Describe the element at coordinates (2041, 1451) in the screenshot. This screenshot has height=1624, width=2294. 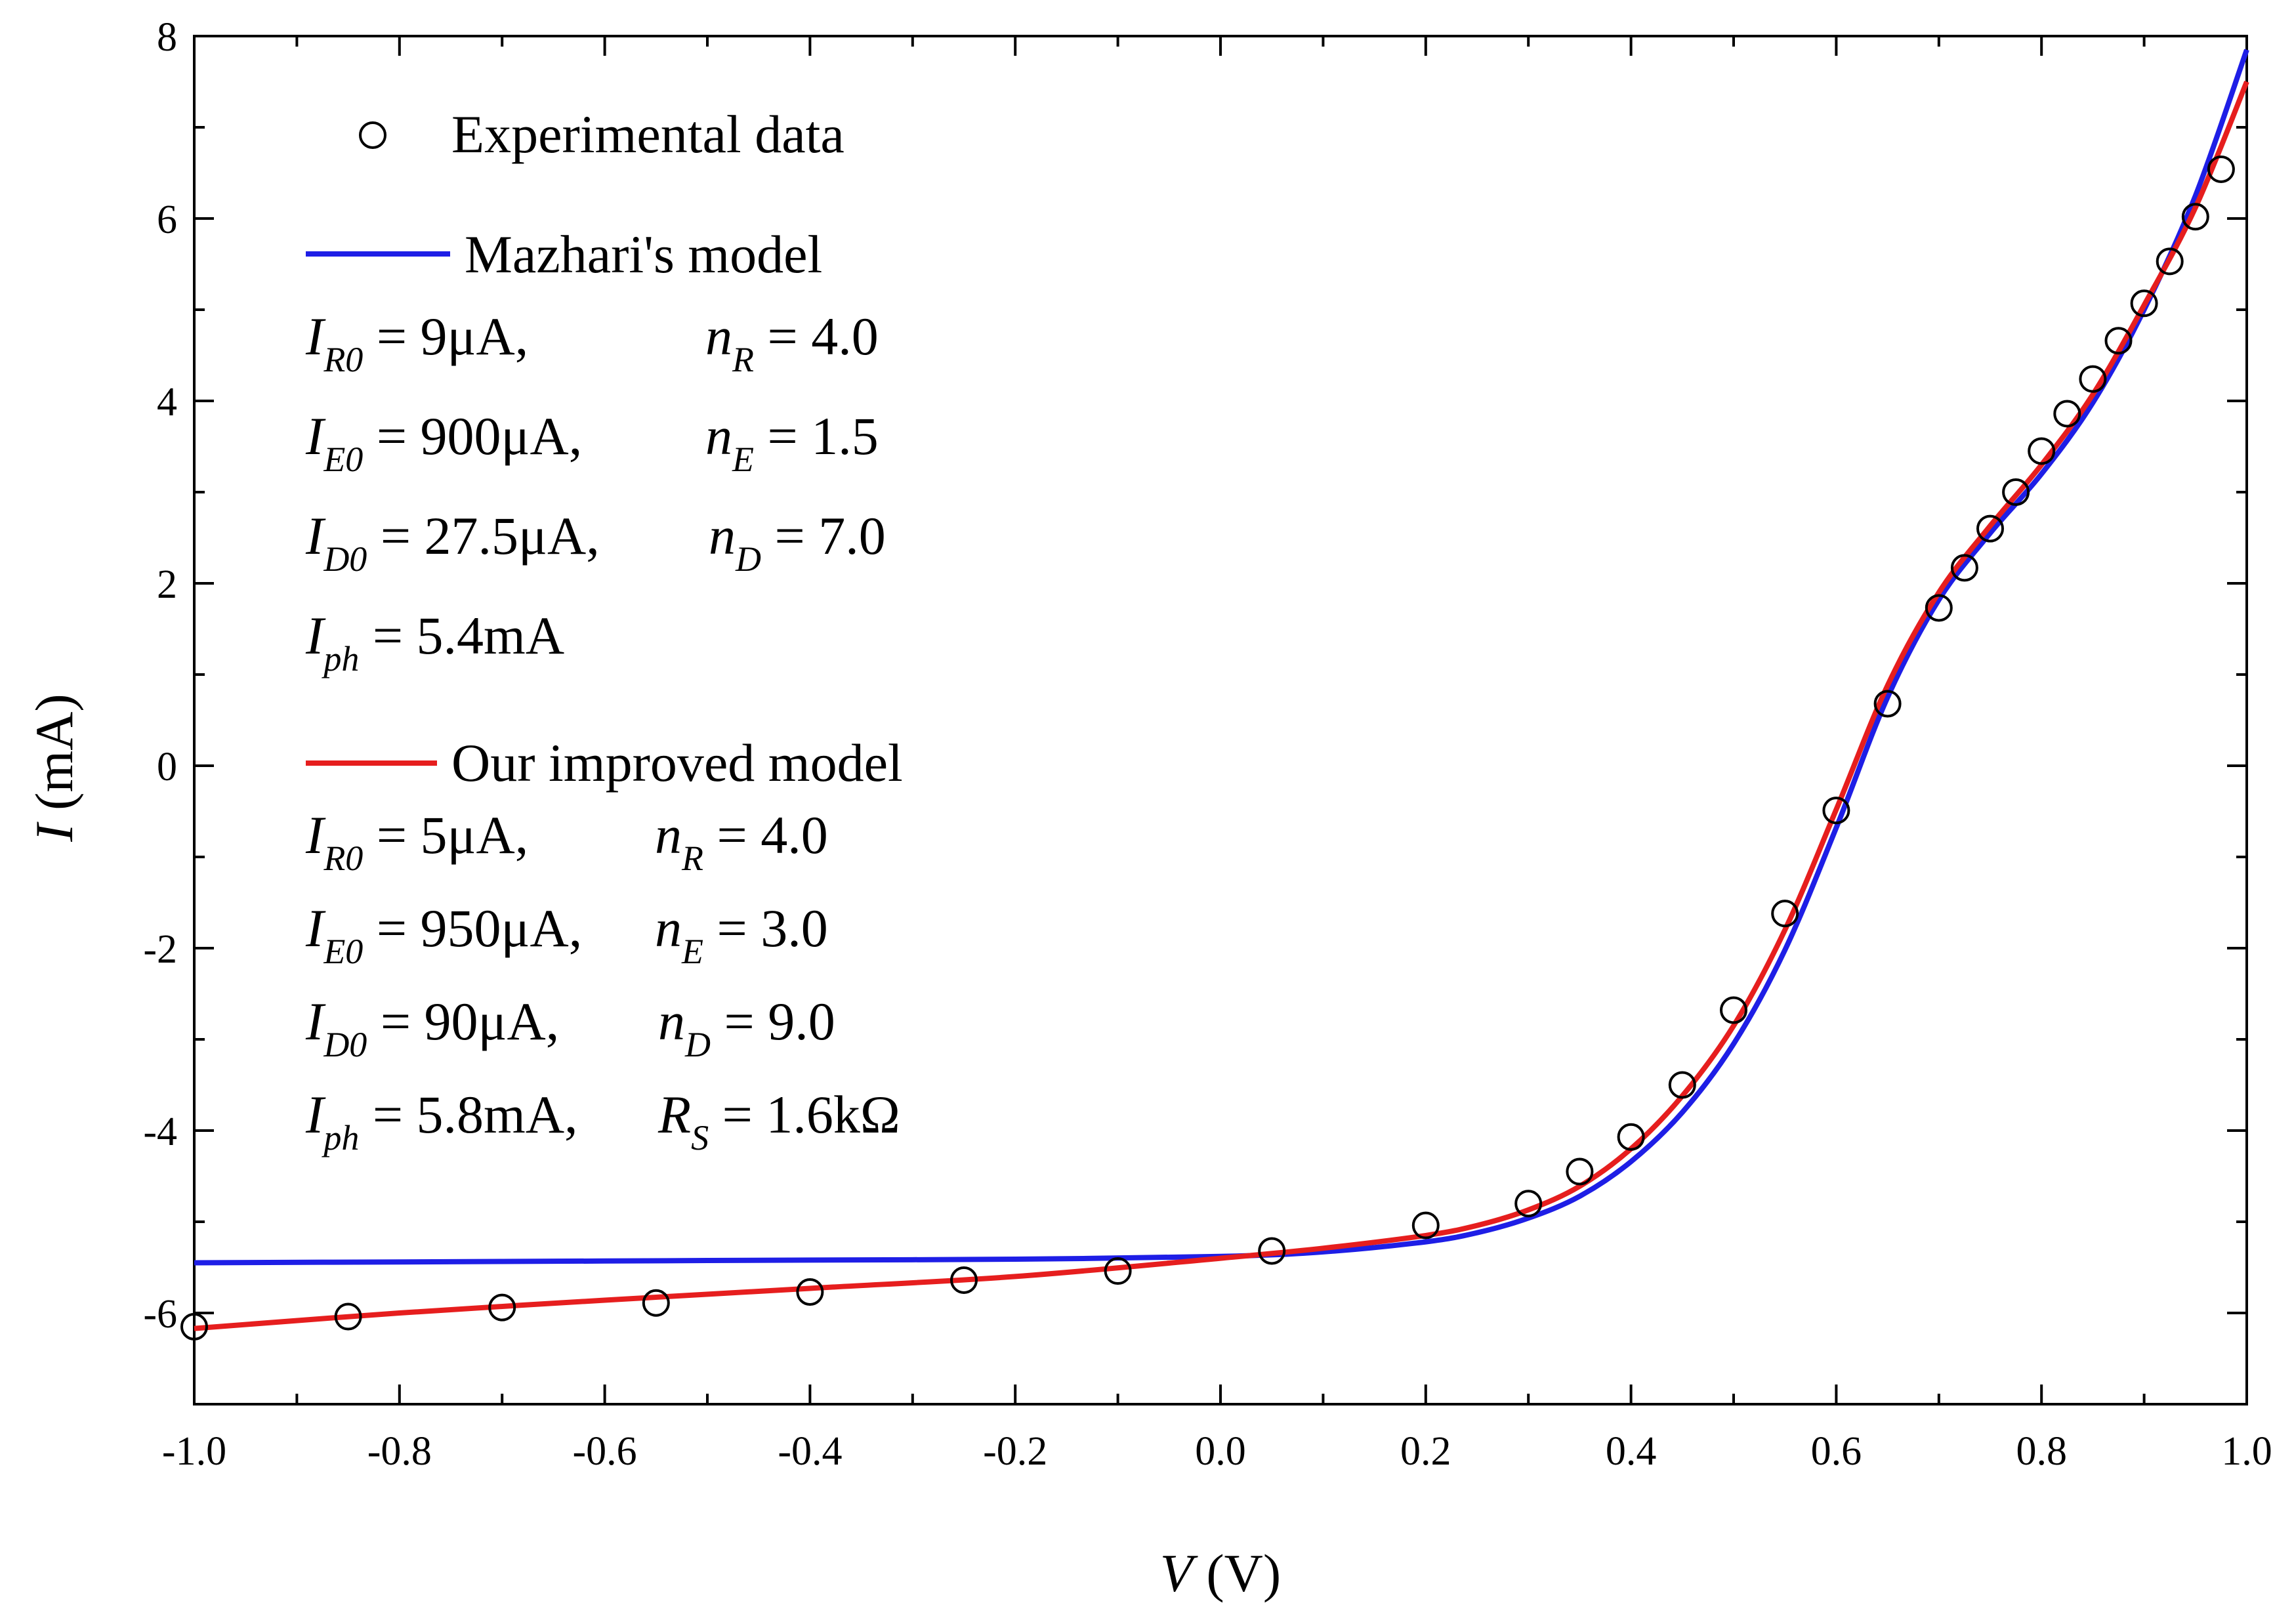
I see `x-tick-label: 0.8` at that location.